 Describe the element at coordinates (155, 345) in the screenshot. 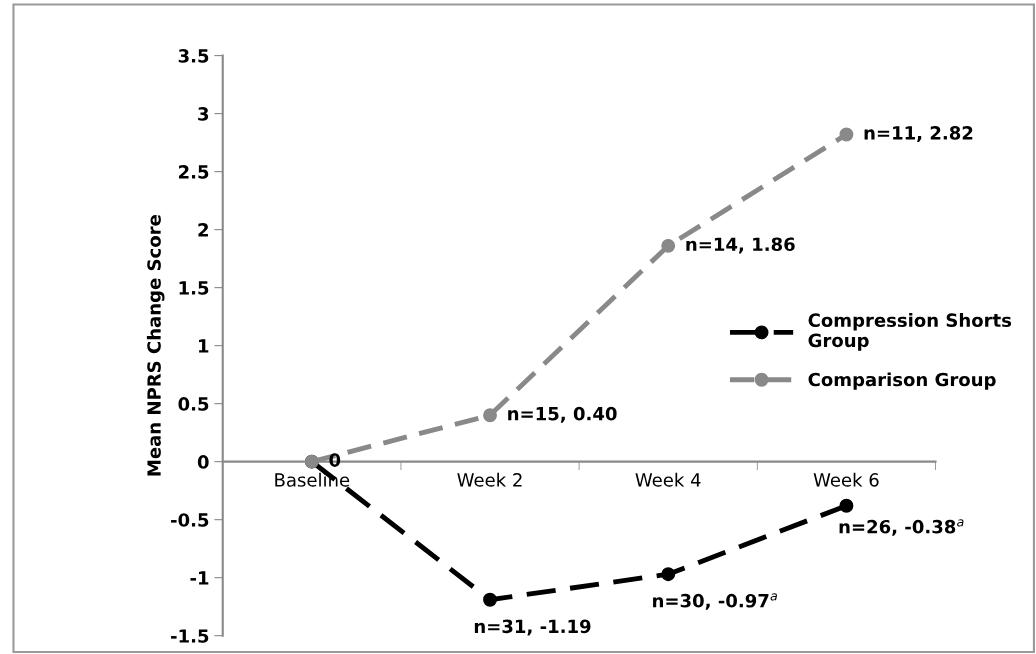

I see `y-axis-title: Mean NPRS Change Score` at that location.